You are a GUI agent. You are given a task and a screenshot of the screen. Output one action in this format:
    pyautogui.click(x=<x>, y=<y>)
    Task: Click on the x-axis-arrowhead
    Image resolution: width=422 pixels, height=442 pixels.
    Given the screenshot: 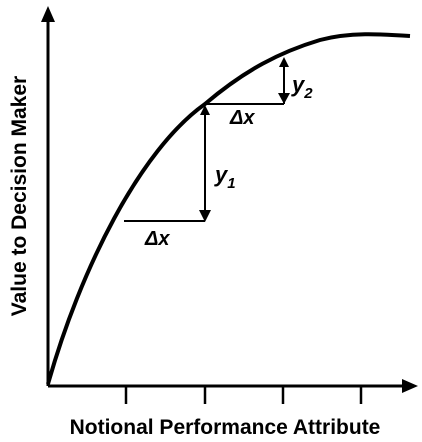 What is the action you would take?
    pyautogui.click(x=410, y=386)
    